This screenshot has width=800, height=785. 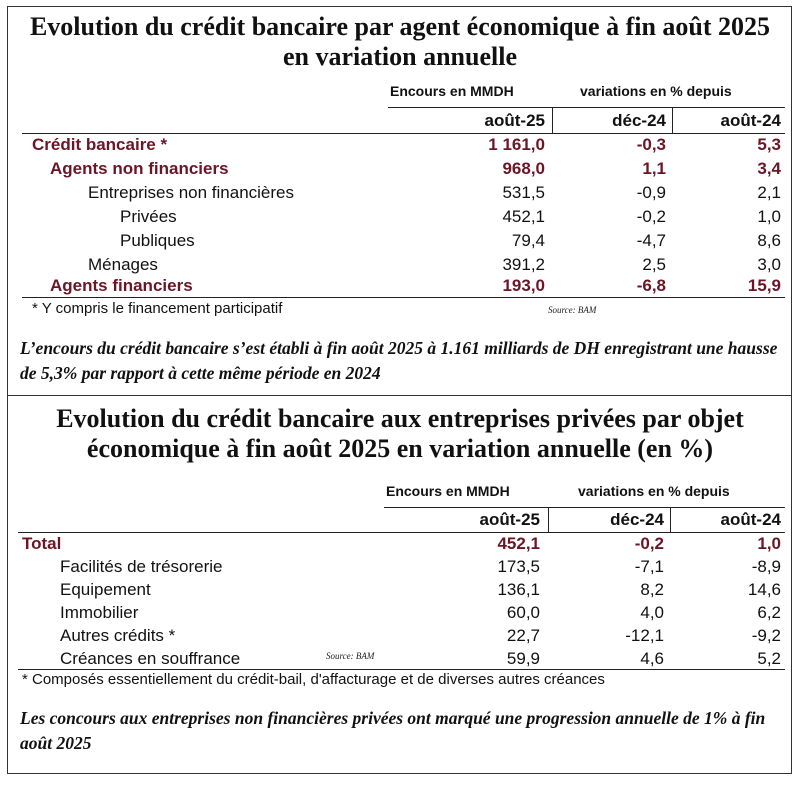 What do you see at coordinates (586, 107) in the screenshot?
I see `table1-header-rule` at bounding box center [586, 107].